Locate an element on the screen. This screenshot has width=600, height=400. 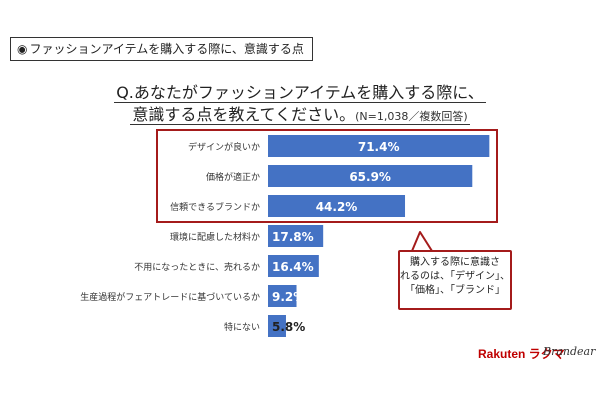
question-line-1: Q.あなたがファッションアイテムを購入する際に、 is located at coordinates (300, 91).